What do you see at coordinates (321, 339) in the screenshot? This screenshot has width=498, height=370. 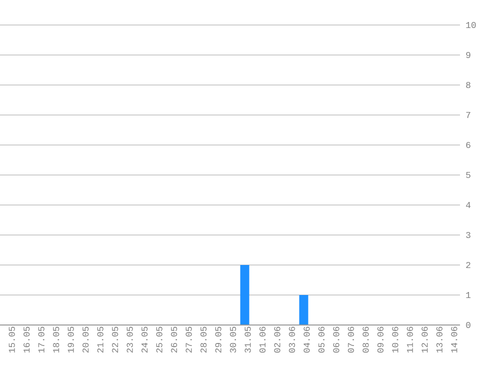 I see `x-tick-label: 05.06` at bounding box center [321, 339].